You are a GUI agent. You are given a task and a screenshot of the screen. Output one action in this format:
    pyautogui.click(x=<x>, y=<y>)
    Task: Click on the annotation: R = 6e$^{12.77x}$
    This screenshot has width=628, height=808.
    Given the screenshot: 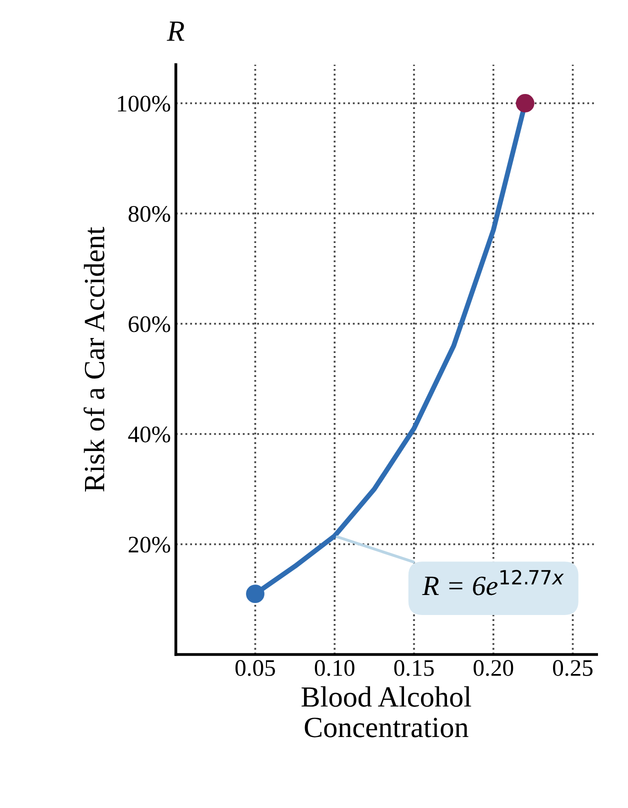 What is the action you would take?
    pyautogui.click(x=493, y=583)
    